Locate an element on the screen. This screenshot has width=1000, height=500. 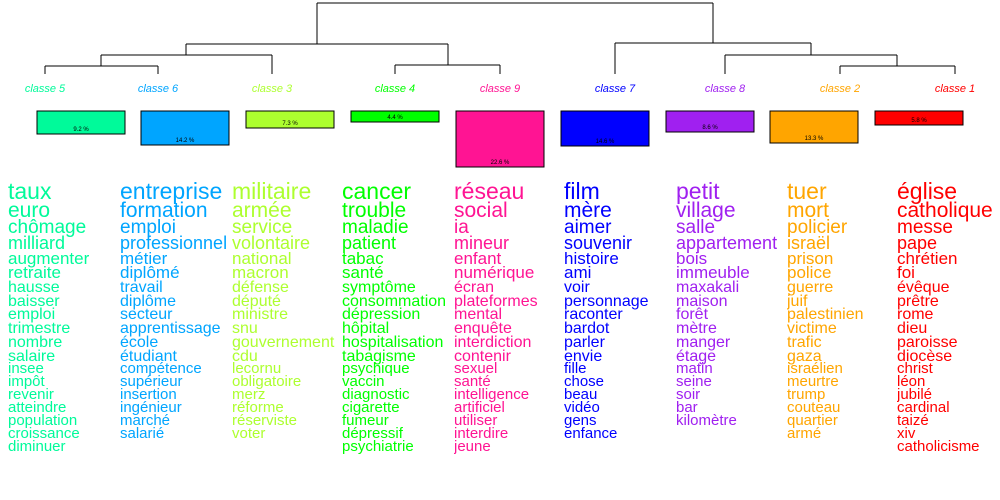
class-label: classe 1 is located at coordinates (955, 89).